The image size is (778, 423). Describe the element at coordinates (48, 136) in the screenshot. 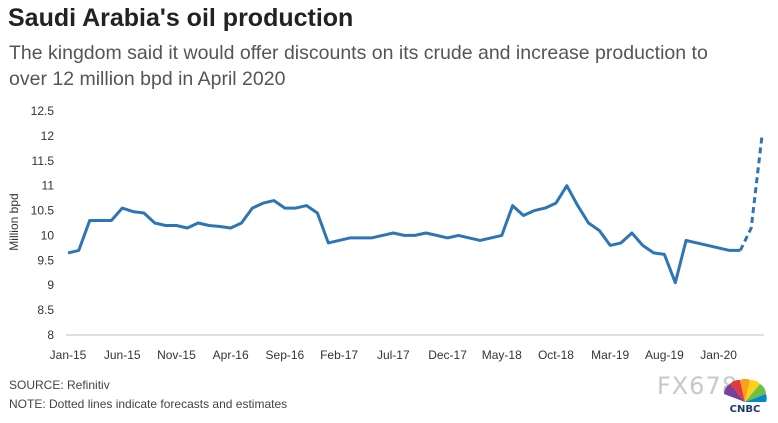

I see `y-tick-label: 12` at that location.